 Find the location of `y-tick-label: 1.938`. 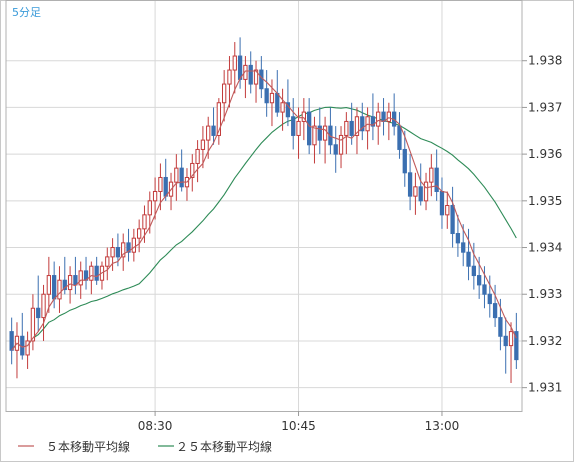

y-tick-label: 1.938 is located at coordinates (545, 61).